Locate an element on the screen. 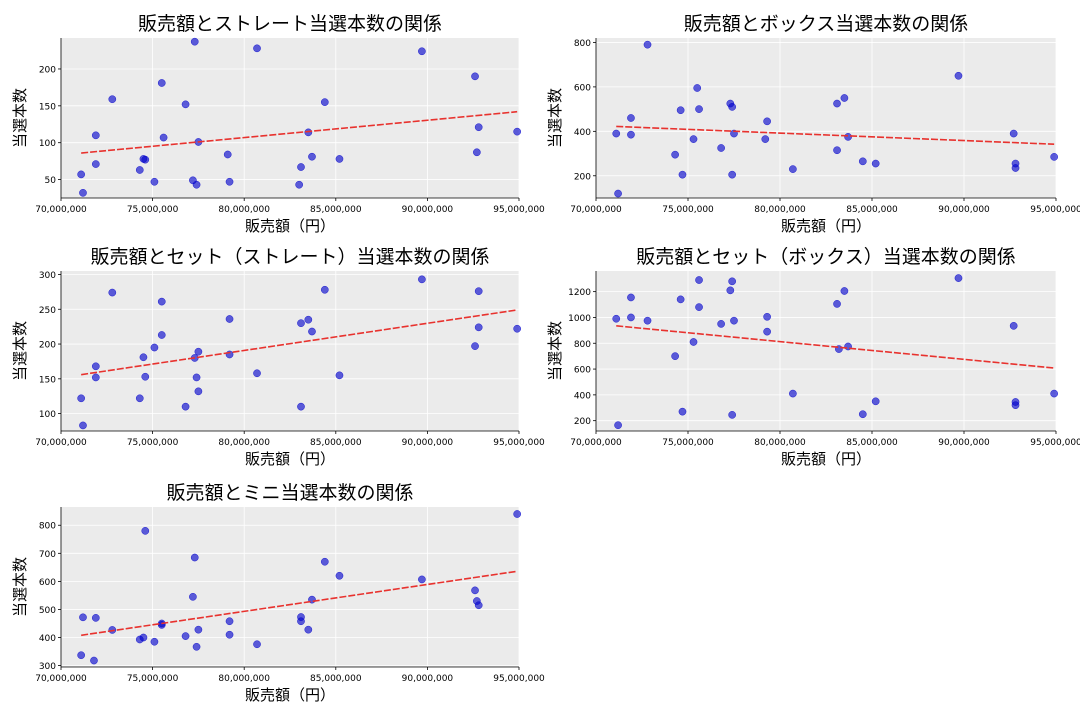 The image size is (1080, 720). x-tick-label: 70,000,000 is located at coordinates (596, 210).